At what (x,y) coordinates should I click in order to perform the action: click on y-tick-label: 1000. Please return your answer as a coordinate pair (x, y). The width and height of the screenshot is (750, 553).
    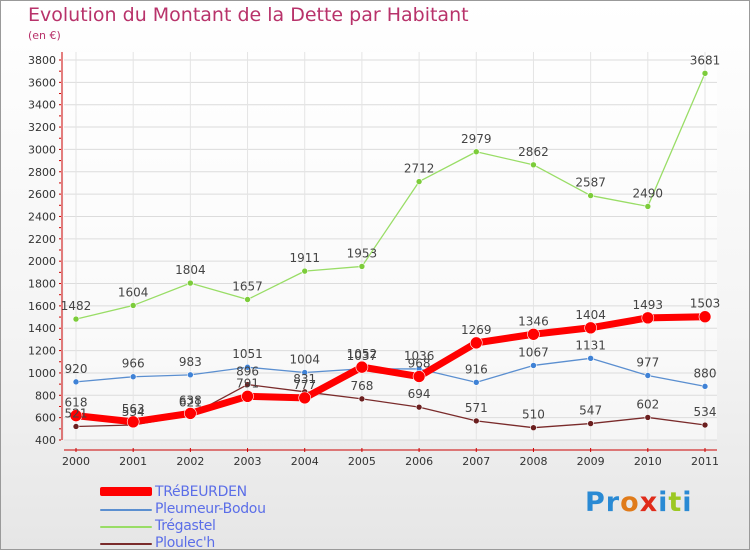
    Looking at the image, I should click on (42, 373).